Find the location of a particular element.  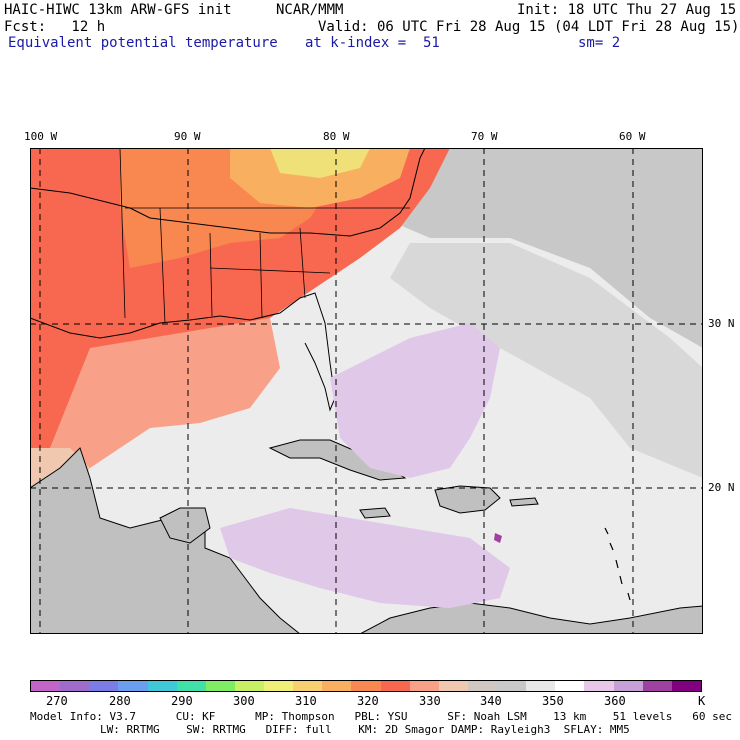

lat-label-20n: 20 N is located at coordinates (721, 487).